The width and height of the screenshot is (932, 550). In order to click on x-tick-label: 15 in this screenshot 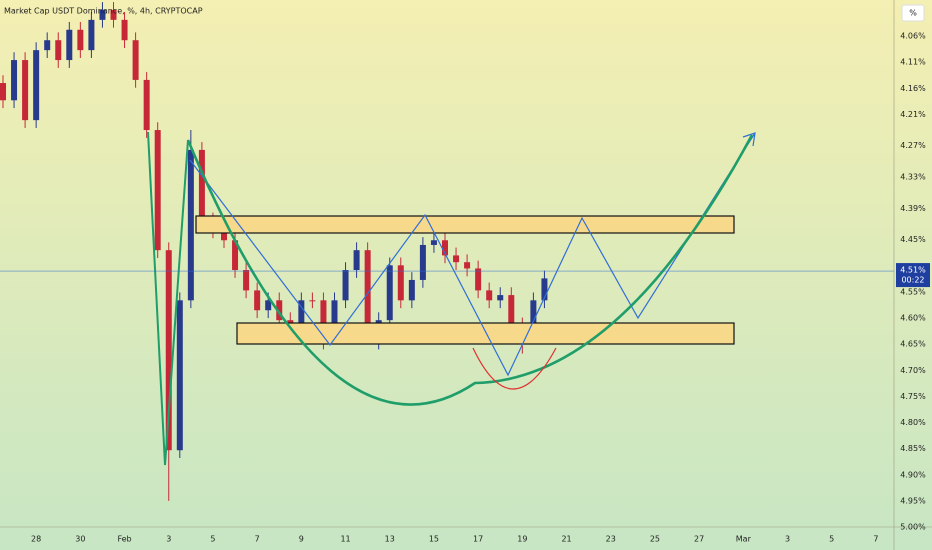, I will do `click(434, 539)`.